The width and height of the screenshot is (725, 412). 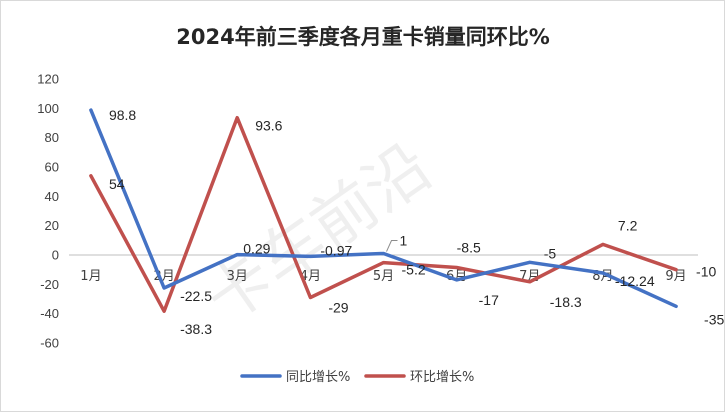 What do you see at coordinates (52, 167) in the screenshot?
I see `y-tick-label: 60` at bounding box center [52, 167].